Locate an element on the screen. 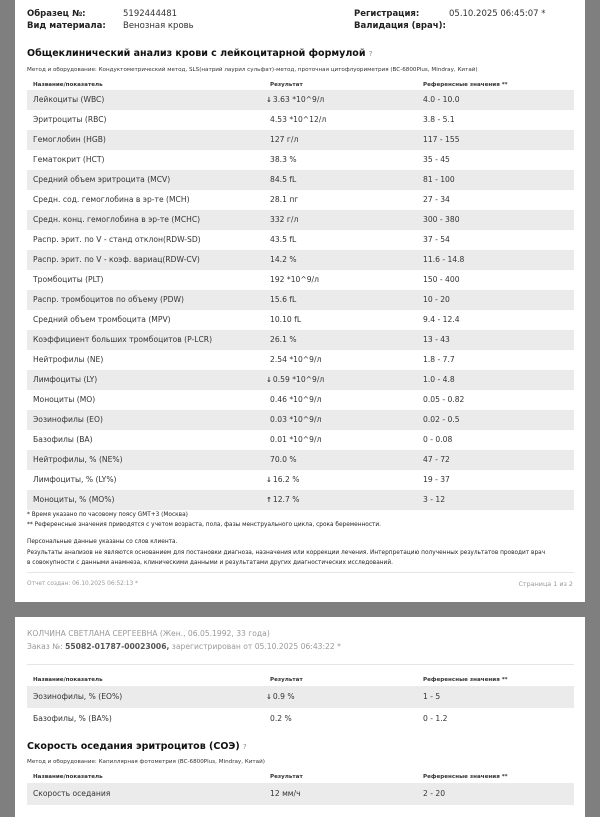 The image size is (600, 817). test-name: Гематокрит (HCT) is located at coordinates (69, 159).